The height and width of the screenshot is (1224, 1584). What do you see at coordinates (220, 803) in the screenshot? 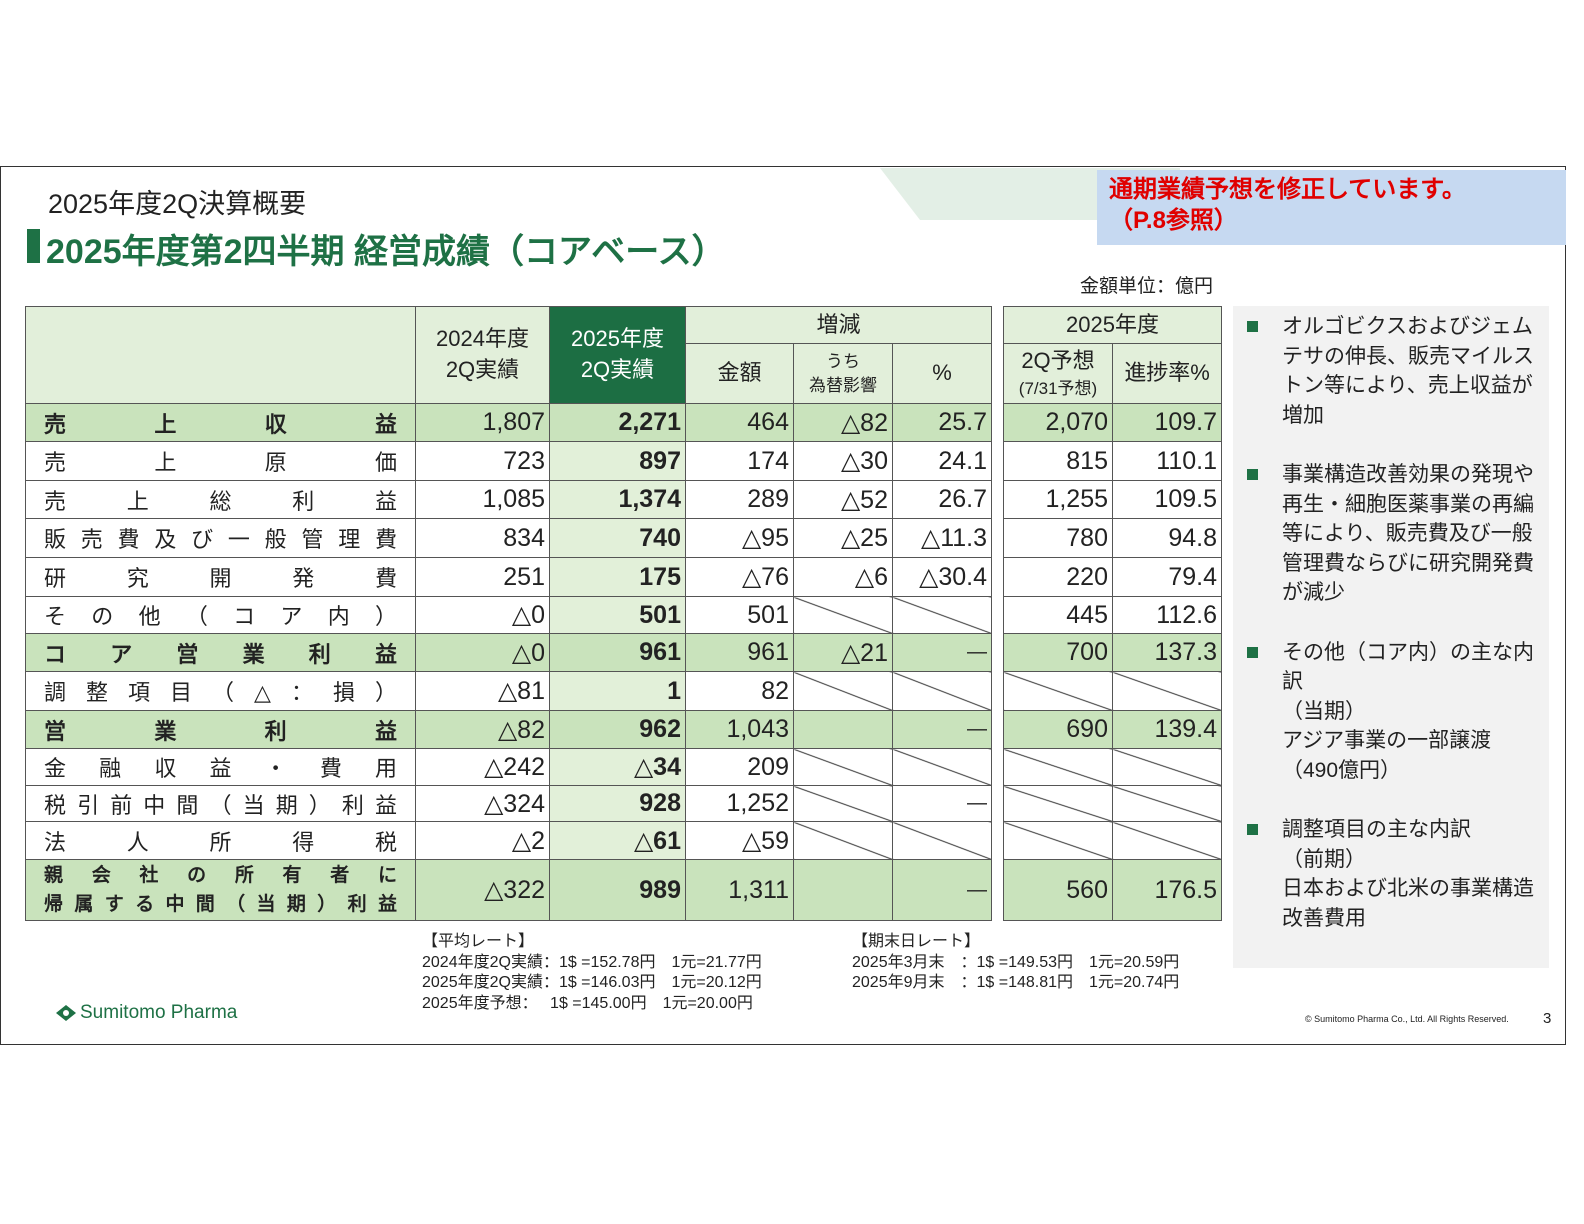
I see `row-label: 税引前中間（当期）利益` at bounding box center [220, 803].